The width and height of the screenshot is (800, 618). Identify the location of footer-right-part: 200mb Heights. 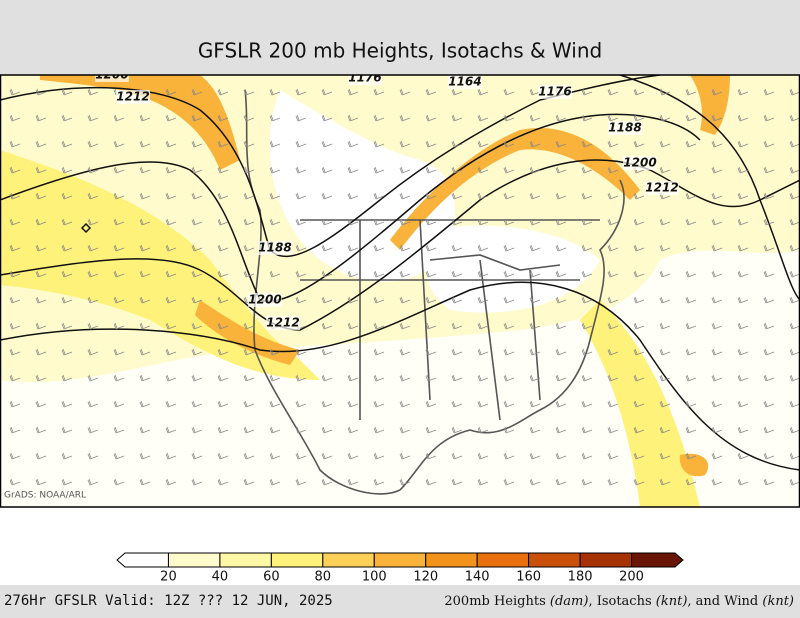
(497, 601).